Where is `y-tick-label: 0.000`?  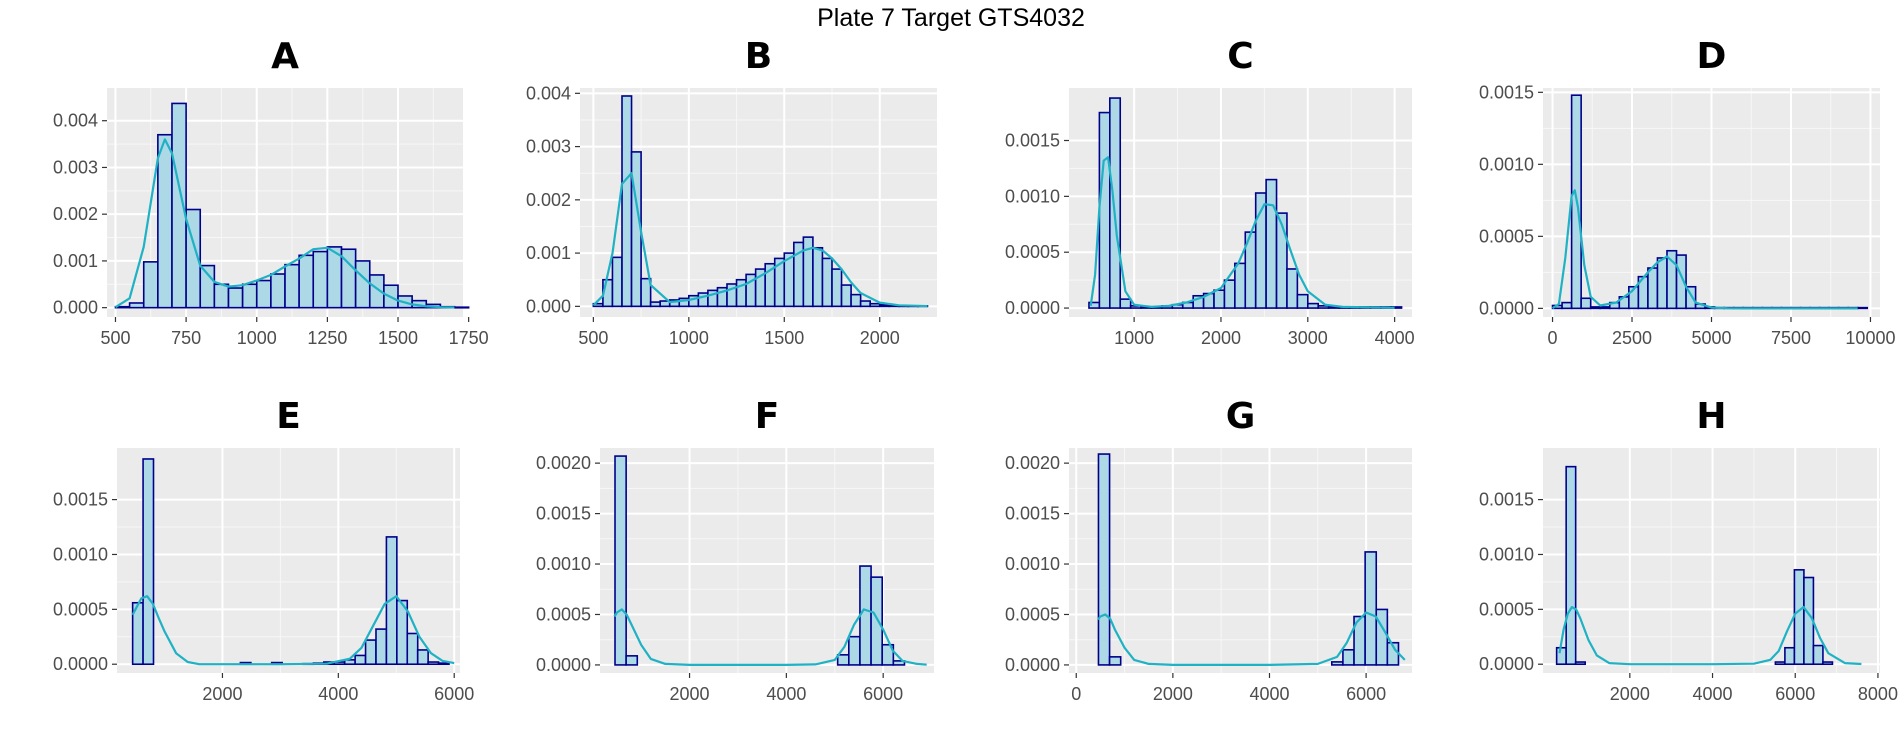 y-tick-label: 0.000 is located at coordinates (548, 306).